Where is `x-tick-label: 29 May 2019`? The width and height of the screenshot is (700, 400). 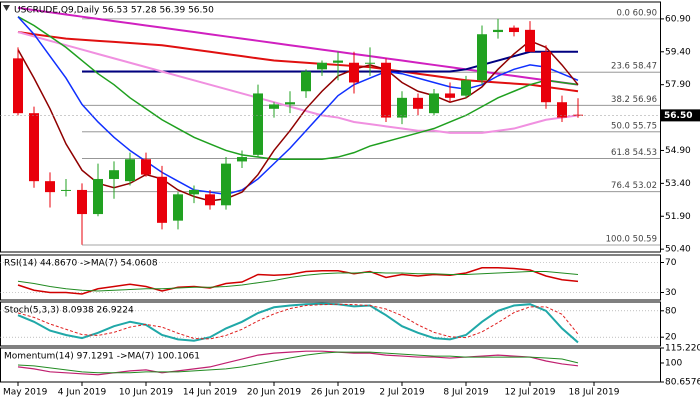
x-tick-label: 29 May 2019 is located at coordinates (24, 393).